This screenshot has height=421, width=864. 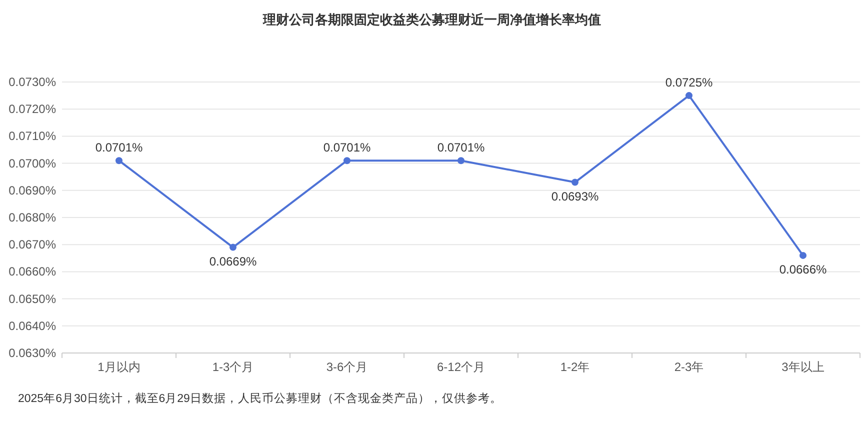 What do you see at coordinates (119, 367) in the screenshot?
I see `x-tick-label: 1月以内` at bounding box center [119, 367].